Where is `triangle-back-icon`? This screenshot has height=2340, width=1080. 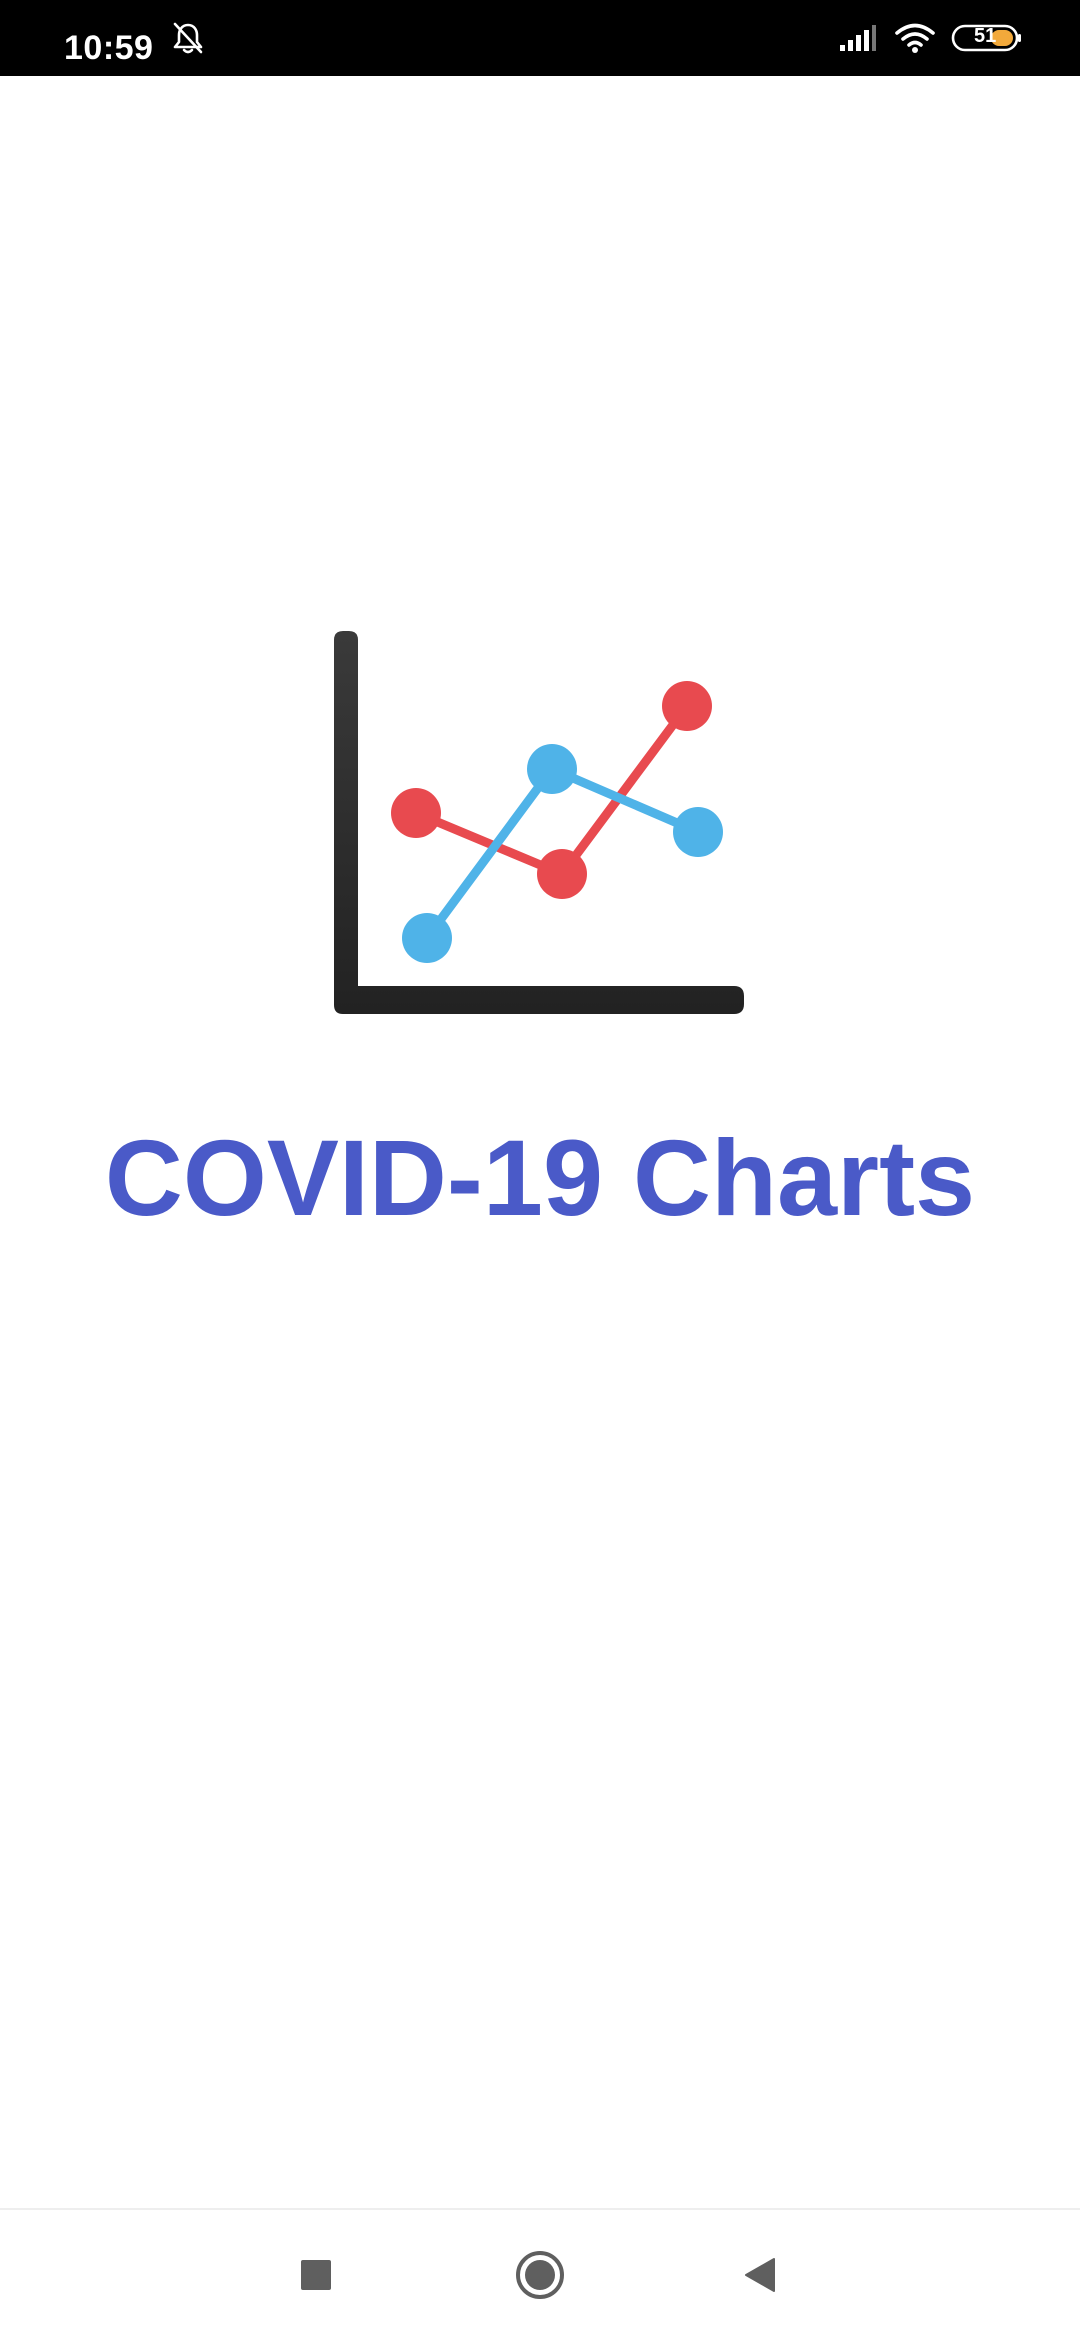
triangle-back-icon is located at coordinates (760, 2275).